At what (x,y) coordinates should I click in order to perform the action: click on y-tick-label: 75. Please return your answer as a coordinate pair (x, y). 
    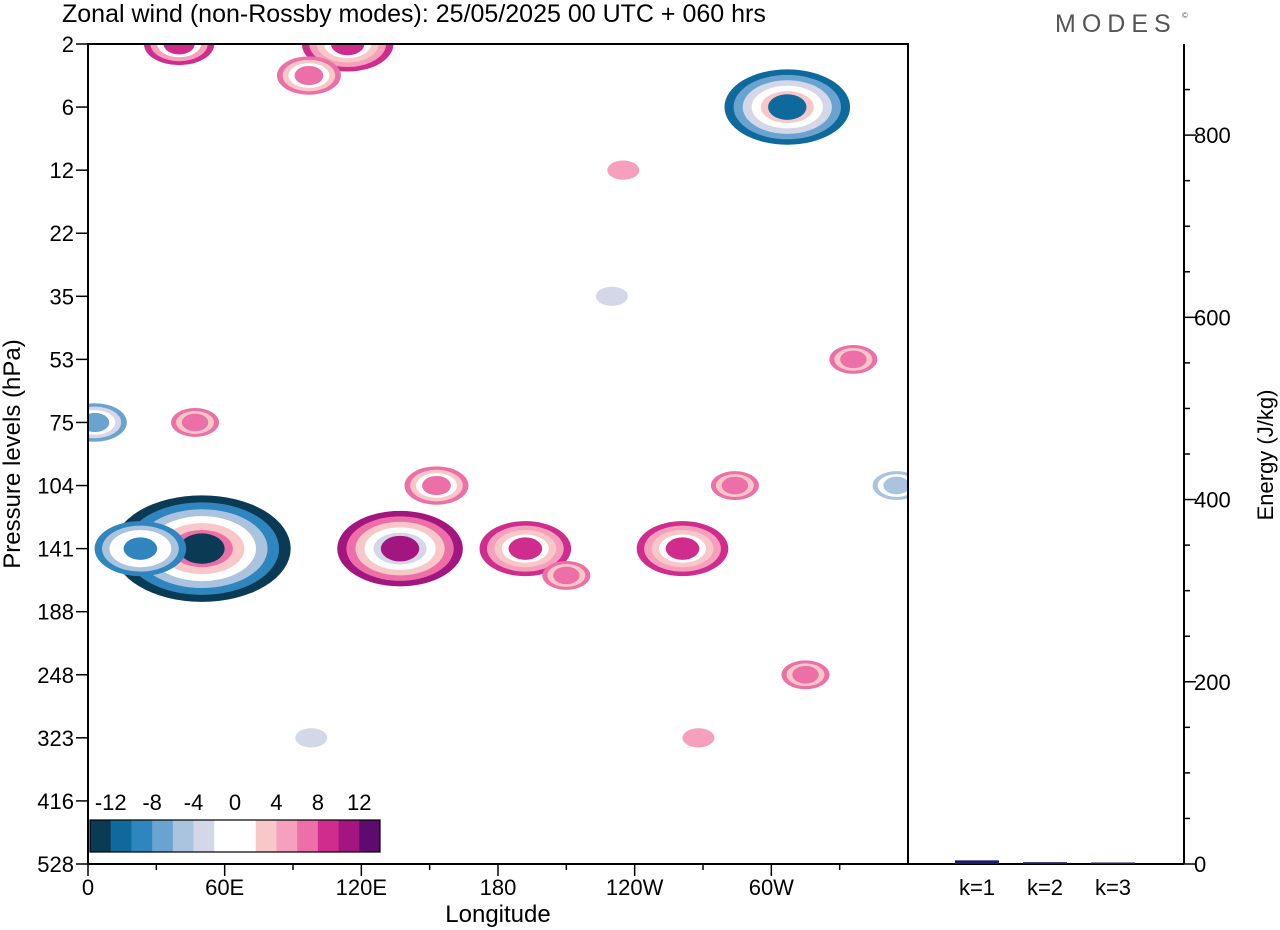
    Looking at the image, I should click on (62, 422).